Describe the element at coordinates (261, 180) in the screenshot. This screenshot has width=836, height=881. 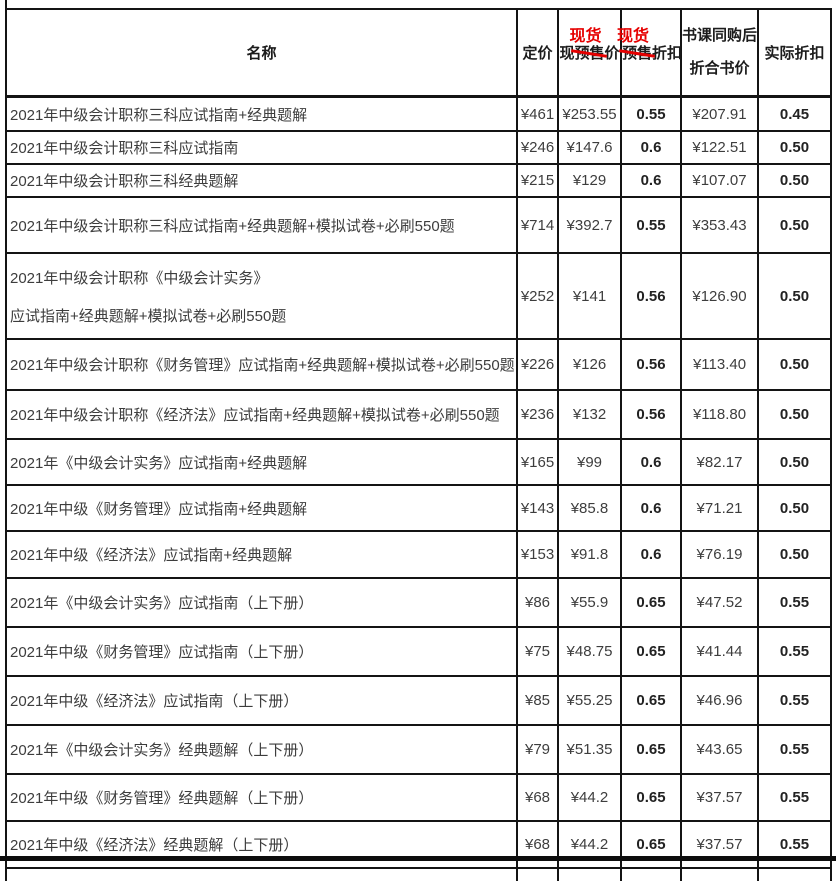
I see `book-name-cell: 2021年中级会计职称三科经典题解` at that location.